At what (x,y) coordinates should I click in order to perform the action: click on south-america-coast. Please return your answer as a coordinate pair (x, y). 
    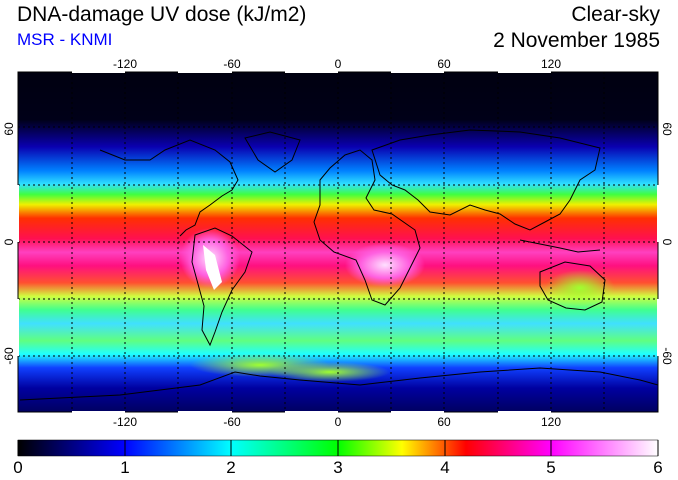
    Looking at the image, I should click on (222, 287).